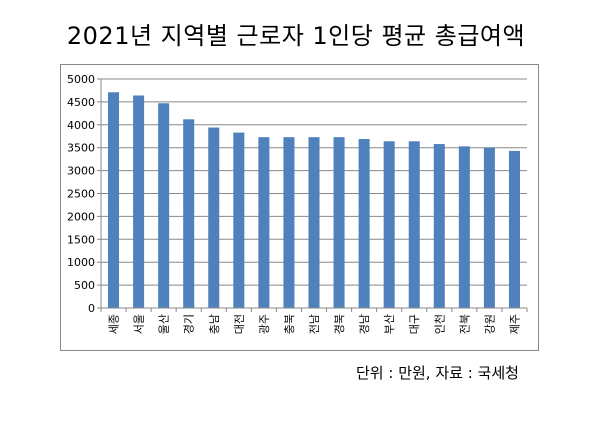 The image size is (592, 422). Describe the element at coordinates (214, 217) in the screenshot. I see `bar-충남` at that location.